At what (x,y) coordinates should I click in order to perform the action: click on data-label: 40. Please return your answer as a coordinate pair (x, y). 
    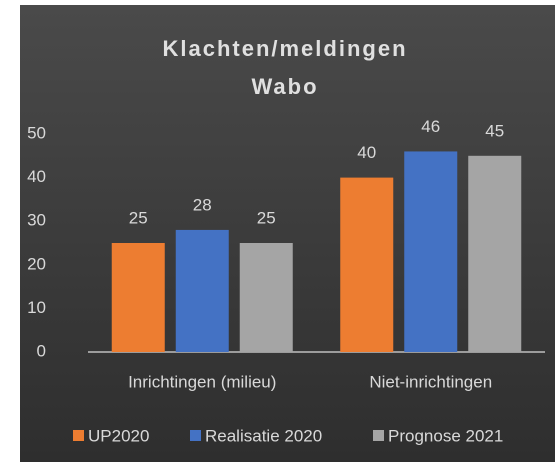
    Looking at the image, I should click on (366, 152).